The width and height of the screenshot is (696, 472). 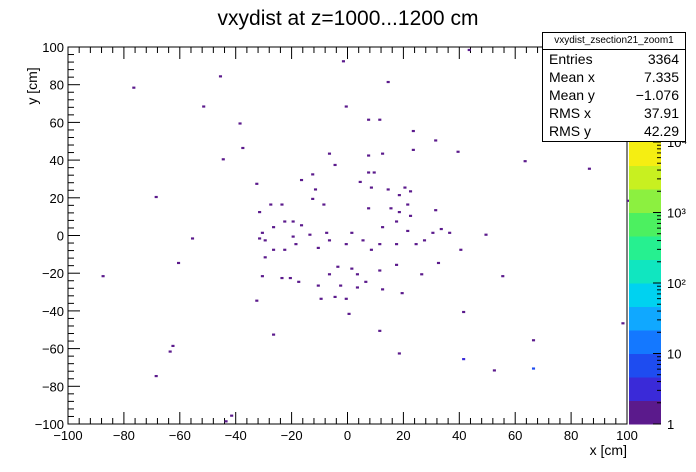 I want to click on palette-tick-label: 1, so click(x=670, y=424).